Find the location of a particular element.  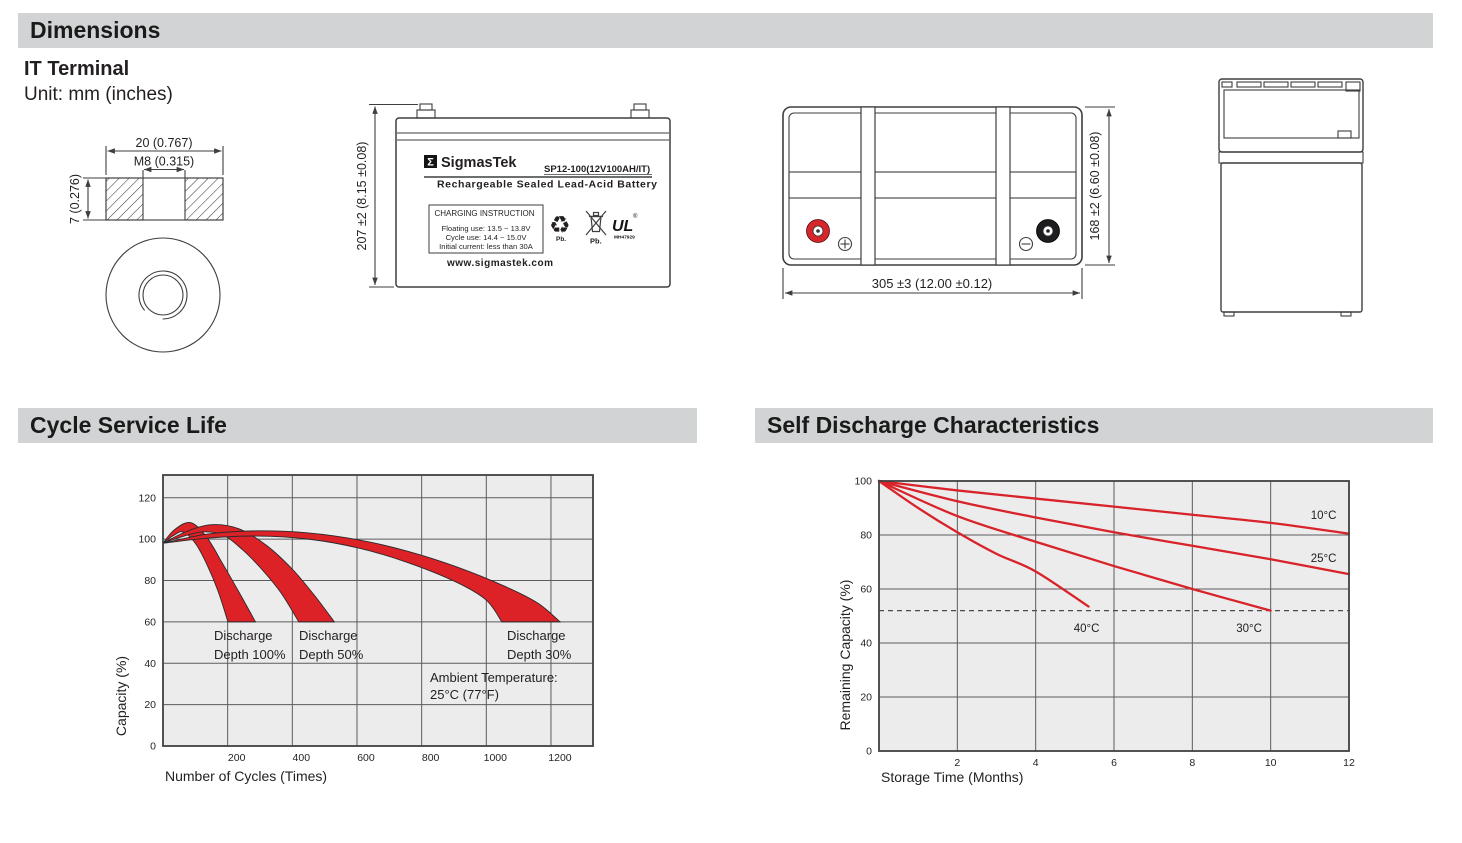

terminal-type-heading: IT Terminal is located at coordinates (77, 69).